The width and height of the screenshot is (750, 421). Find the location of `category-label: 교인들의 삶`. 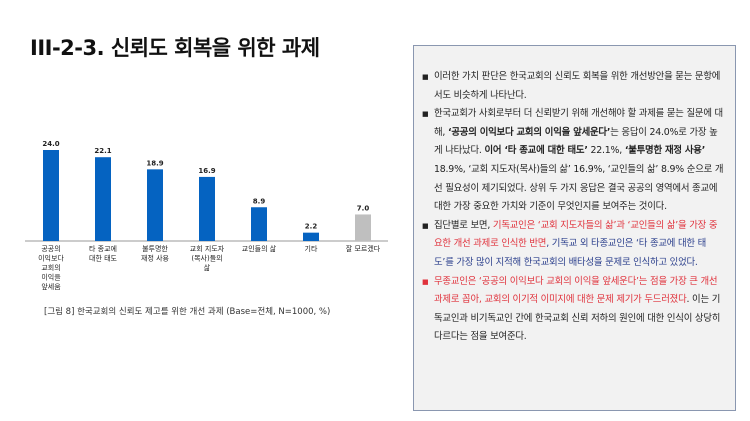

category-label: 교인들의 삶 is located at coordinates (259, 248).